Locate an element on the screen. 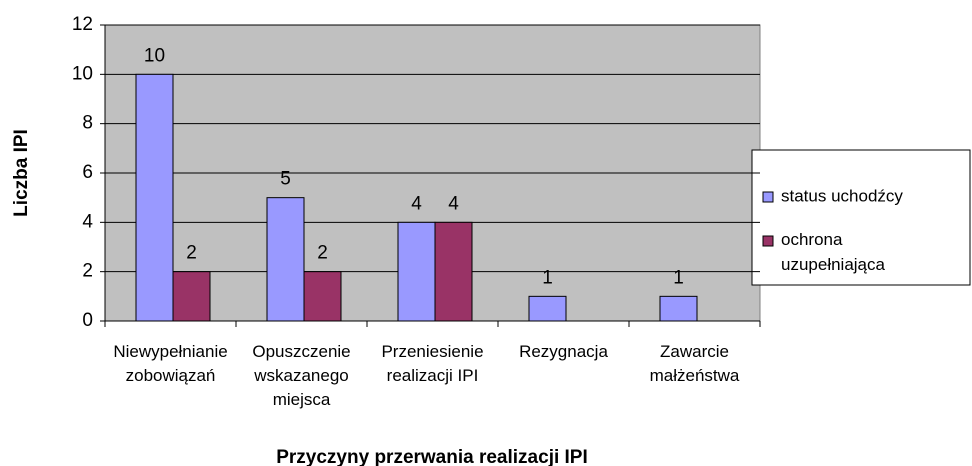 The image size is (972, 466). text-line: ochrona is located at coordinates (812, 239).